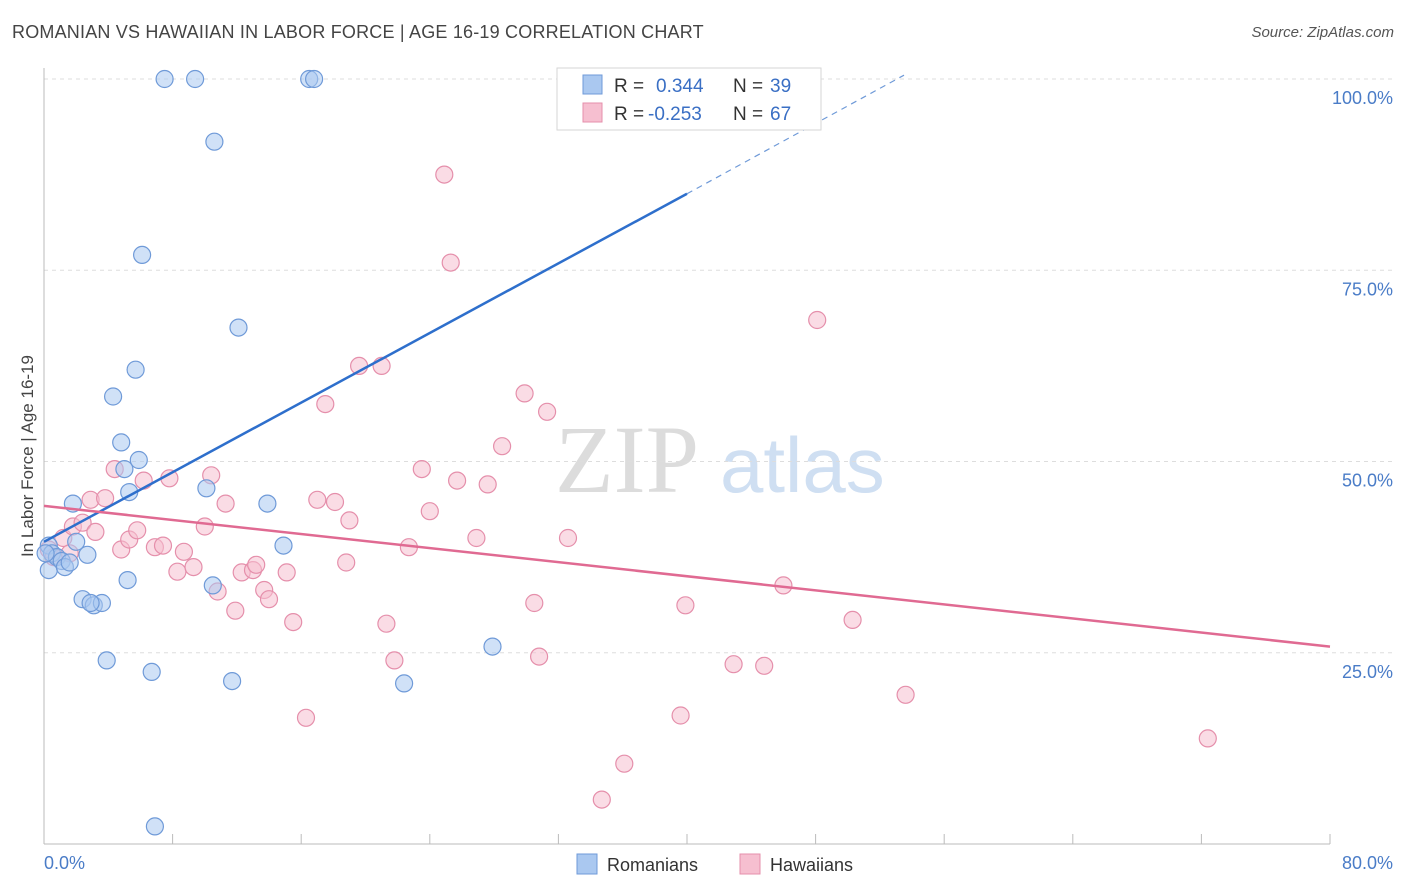 This screenshot has height=892, width=1406. Describe the element at coordinates (687, 576) in the screenshot. I see `trend-line-hawaiians` at that location.